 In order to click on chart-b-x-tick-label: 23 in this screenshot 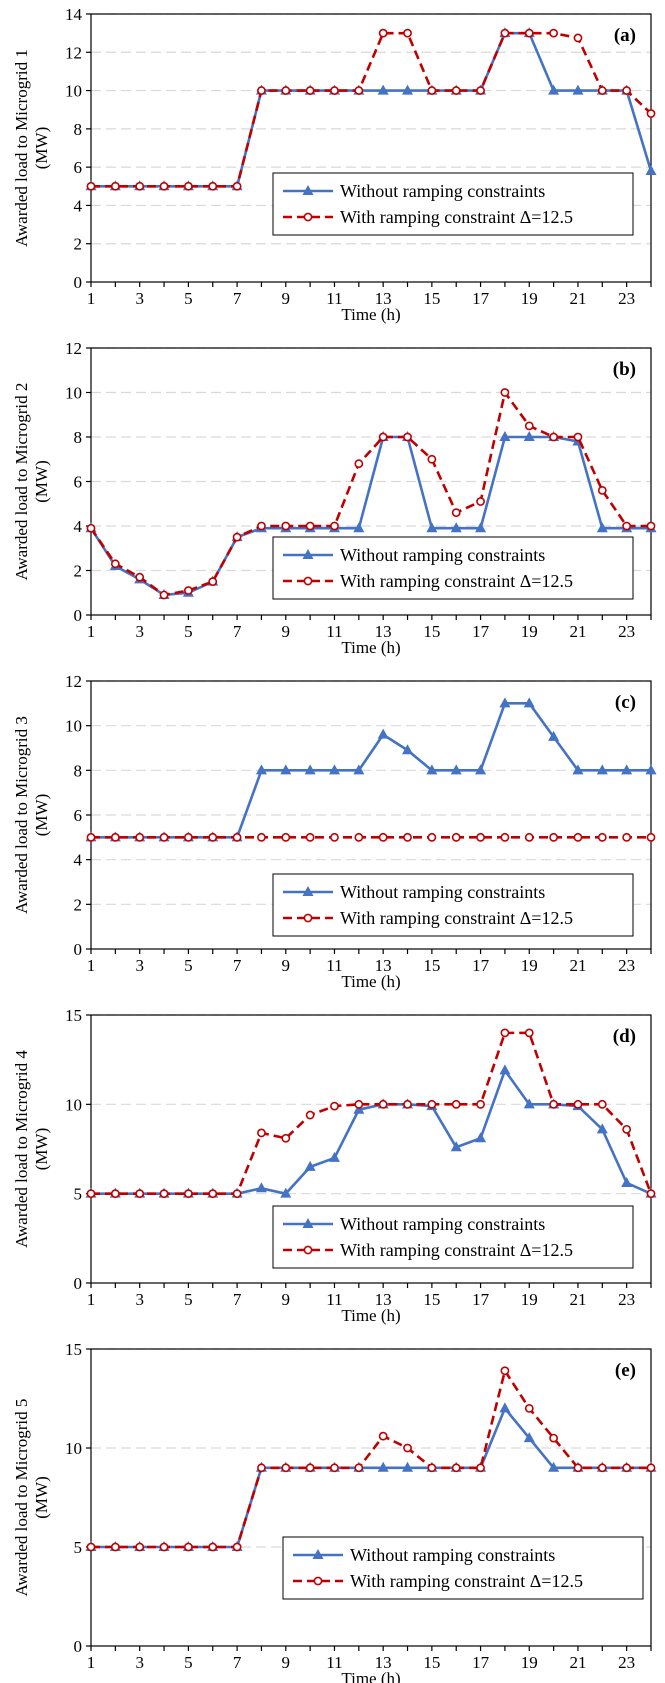, I will do `click(626, 631)`.